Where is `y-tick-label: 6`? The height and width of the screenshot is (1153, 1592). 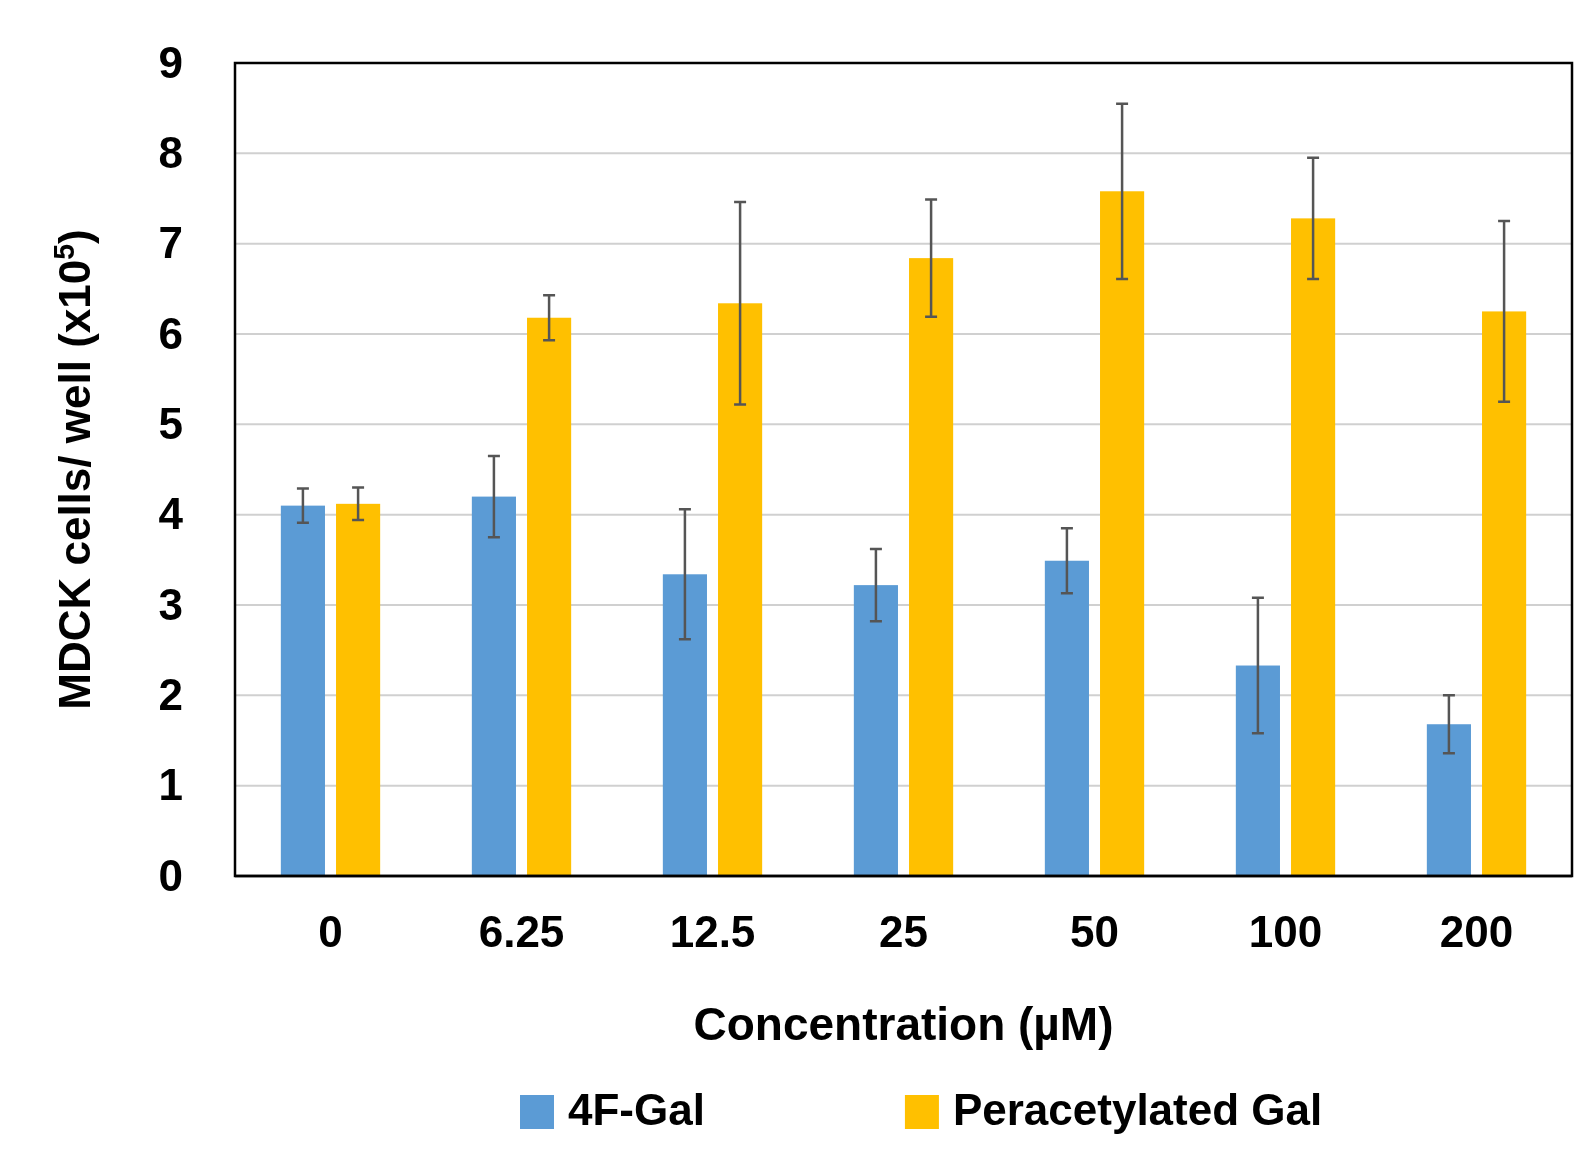 y-tick-label: 6 is located at coordinates (170, 333).